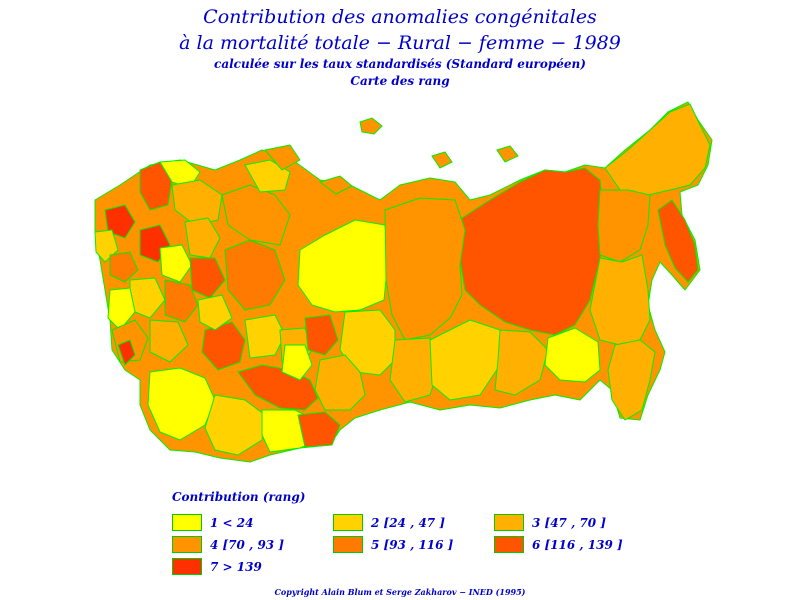 The height and width of the screenshot is (600, 800). I want to click on legend-item-1: 1 < 24, so click(212, 522).